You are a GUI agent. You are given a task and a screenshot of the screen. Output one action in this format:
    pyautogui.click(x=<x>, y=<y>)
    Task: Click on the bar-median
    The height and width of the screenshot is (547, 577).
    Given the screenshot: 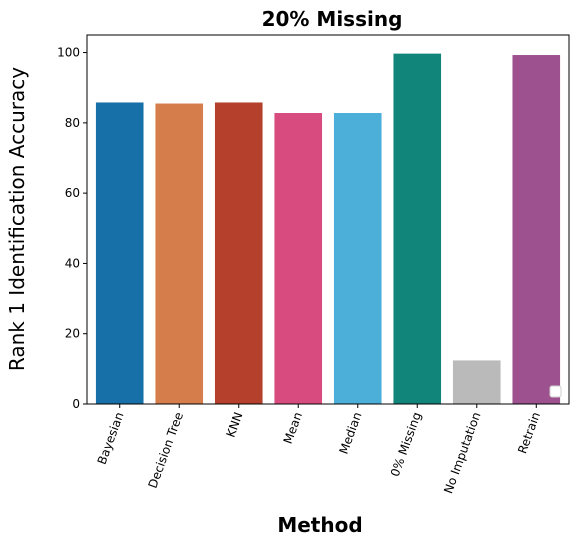 What is the action you would take?
    pyautogui.click(x=357, y=259)
    